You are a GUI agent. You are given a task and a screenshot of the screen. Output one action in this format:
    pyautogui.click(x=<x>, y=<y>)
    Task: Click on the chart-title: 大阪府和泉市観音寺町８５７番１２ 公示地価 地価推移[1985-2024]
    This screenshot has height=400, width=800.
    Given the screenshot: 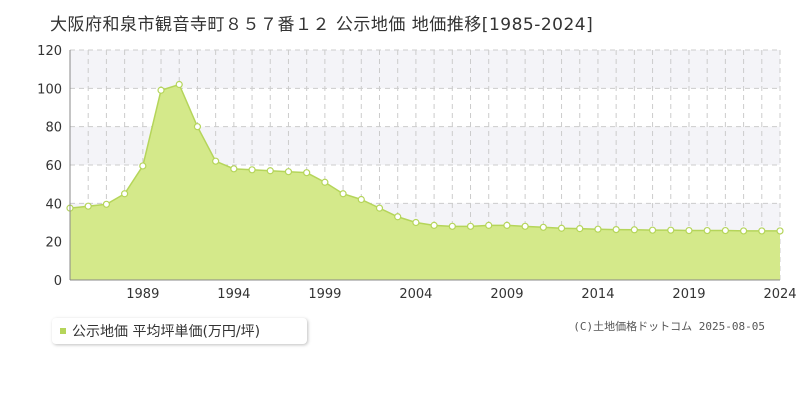 What is the action you would take?
    pyautogui.click(x=322, y=25)
    